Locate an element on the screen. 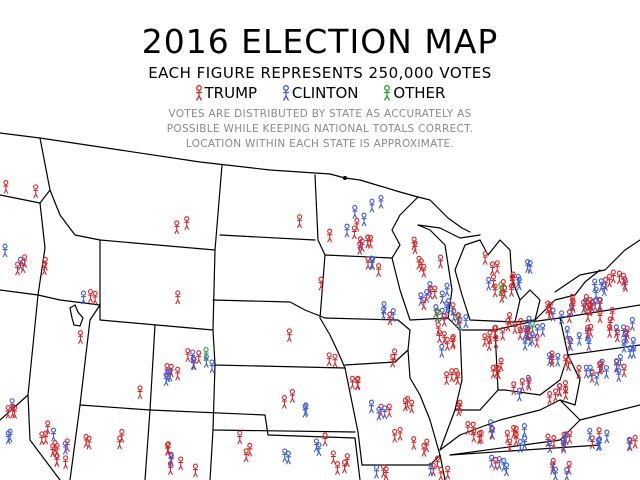  virginia is located at coordinates (609, 412).